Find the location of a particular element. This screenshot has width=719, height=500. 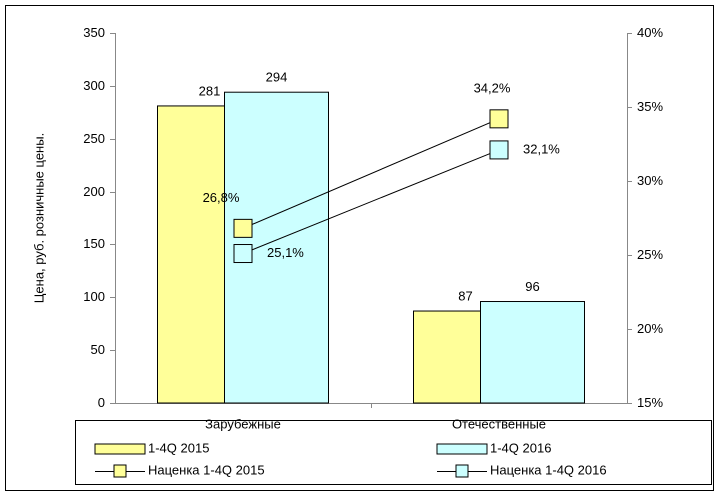

legend-label: 1-4Q 2015 is located at coordinates (178, 447).